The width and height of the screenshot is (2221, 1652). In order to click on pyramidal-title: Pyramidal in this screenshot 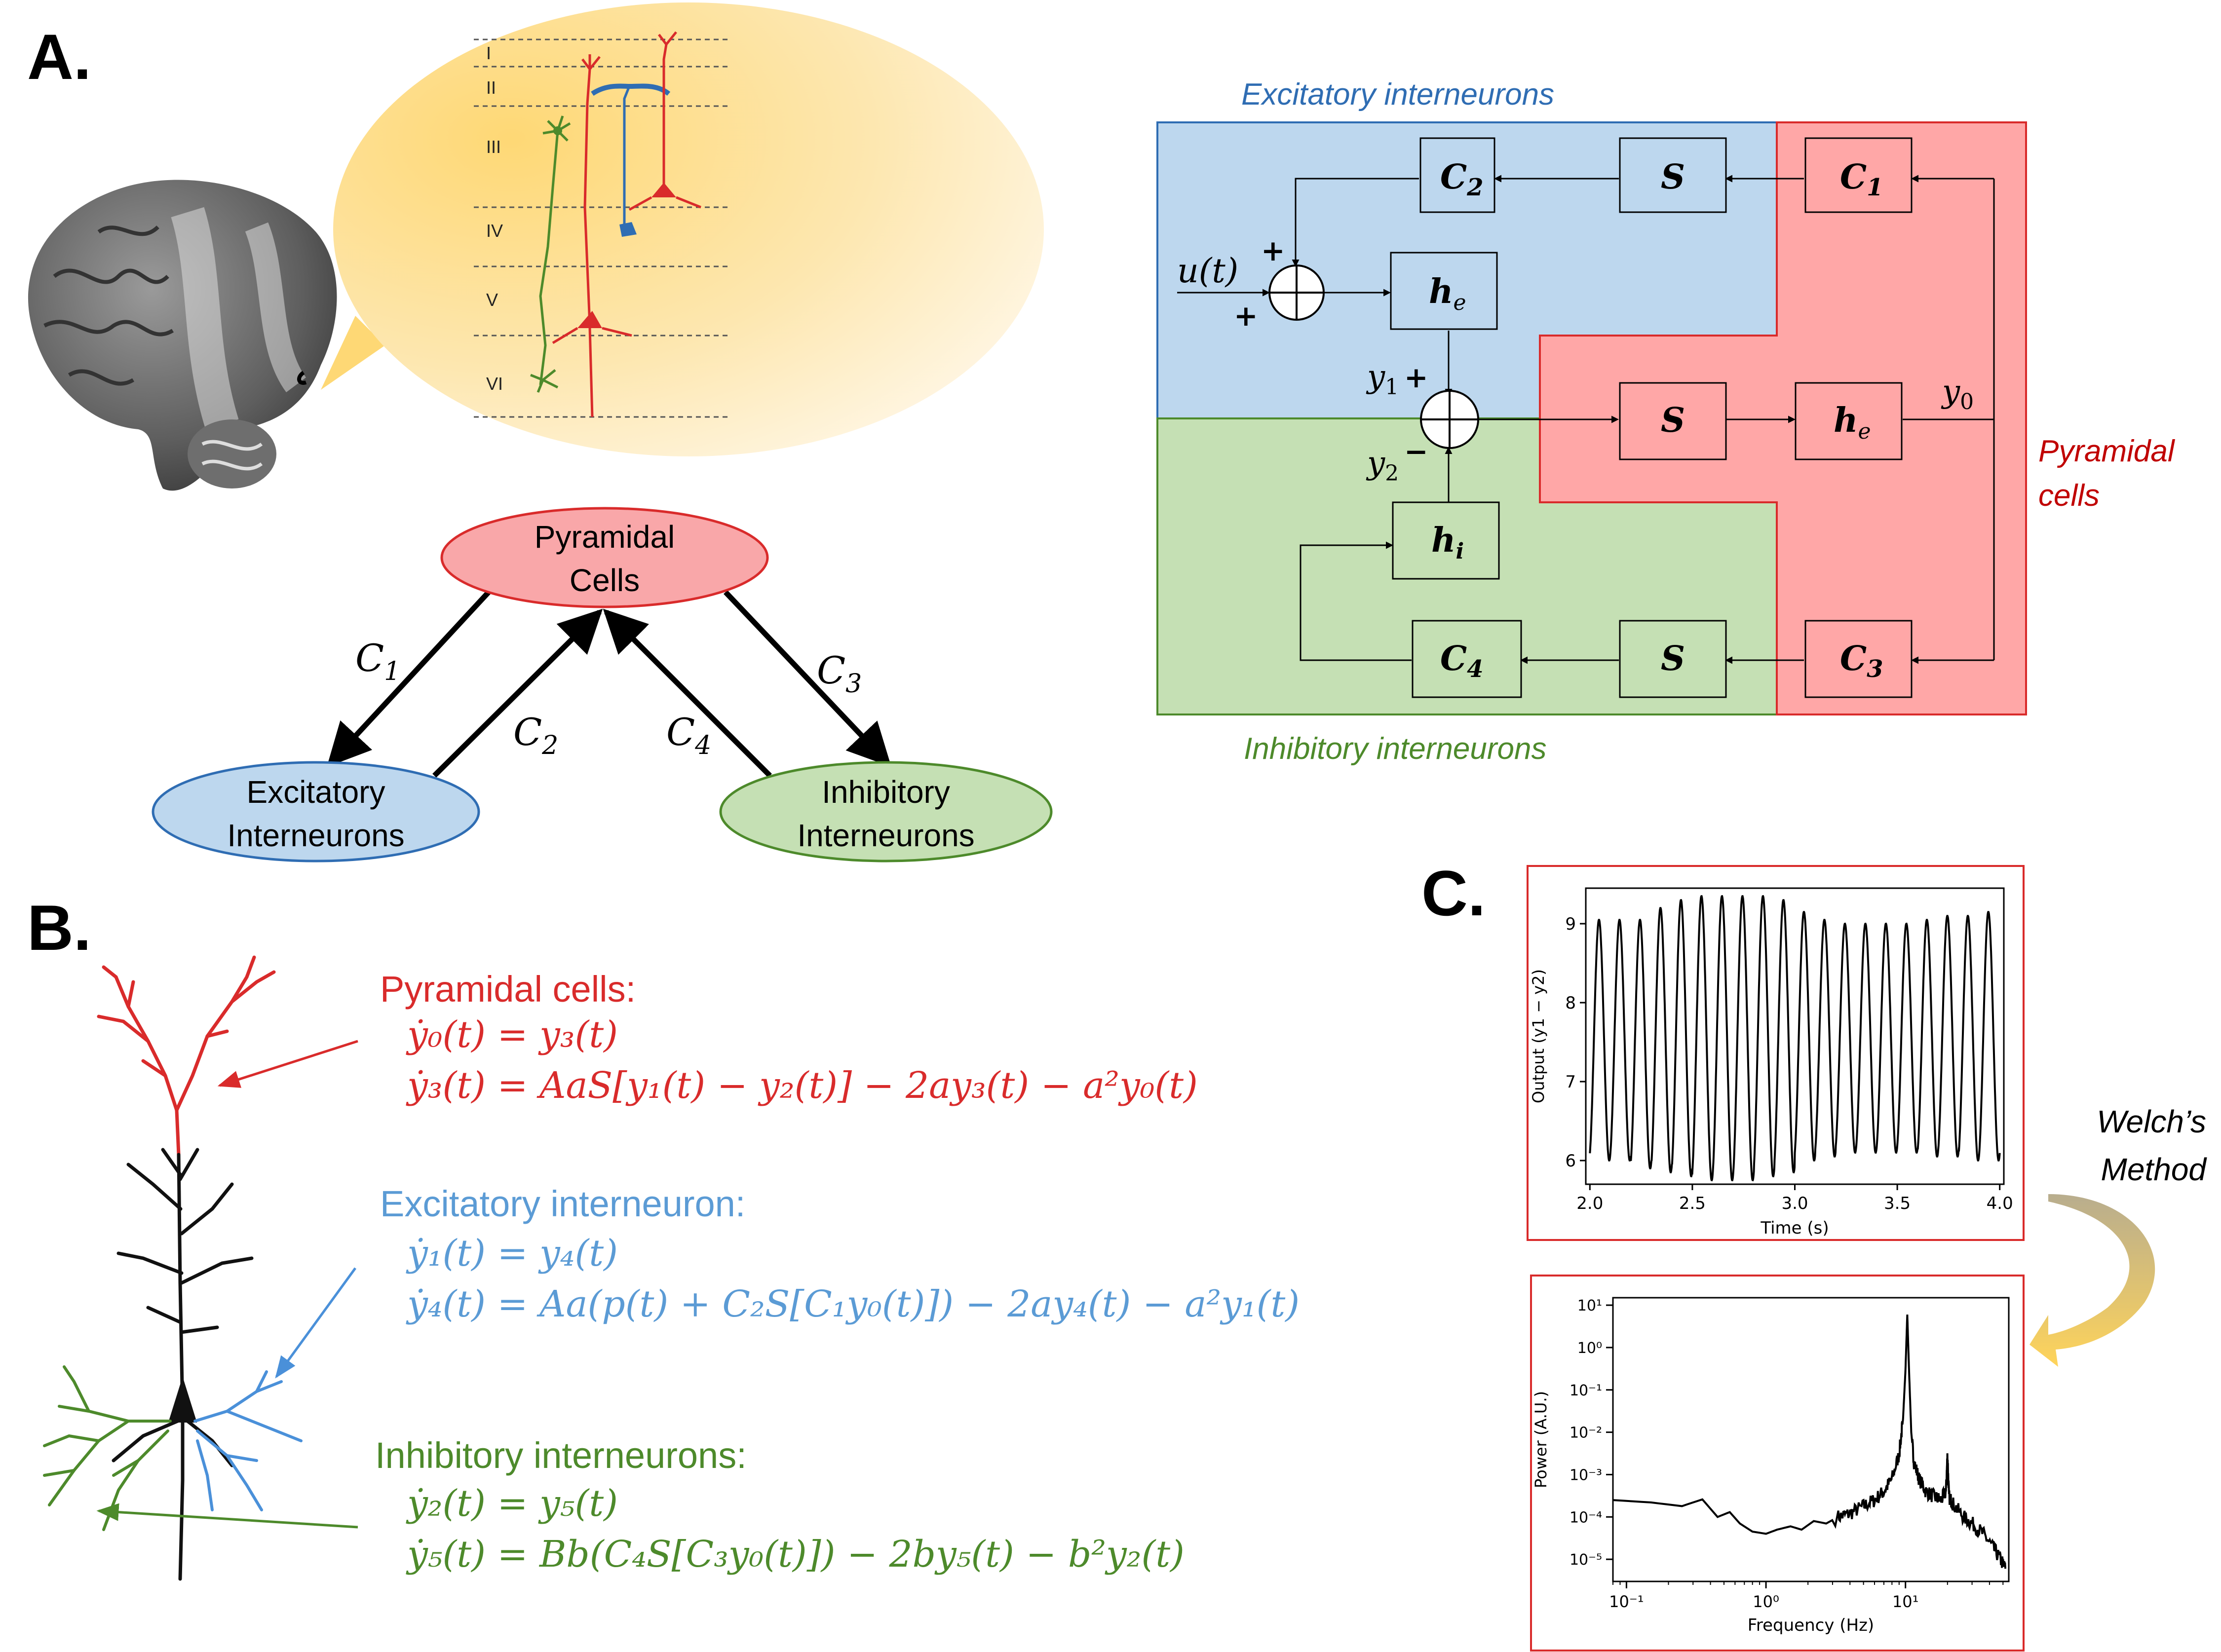, I will do `click(2107, 451)`.